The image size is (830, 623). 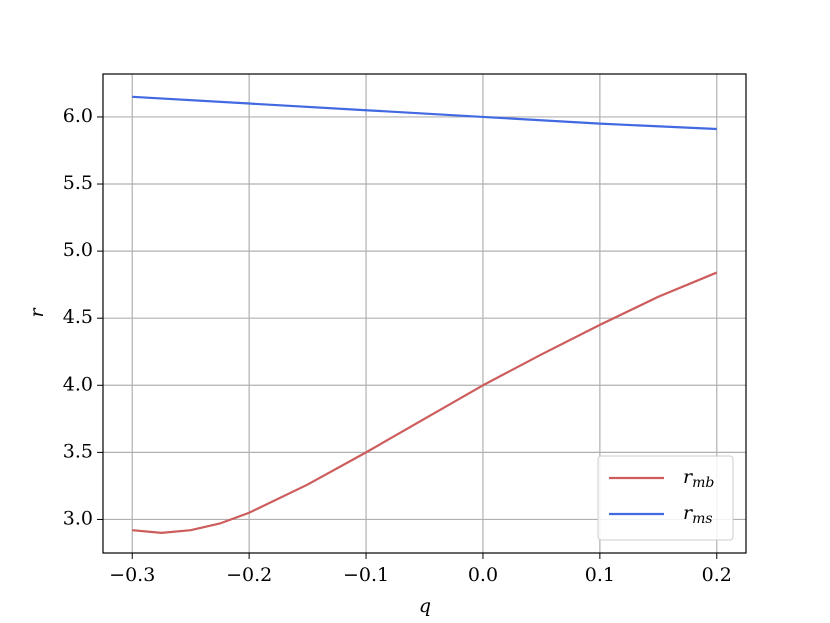 I want to click on x-tick-label: −0.1, so click(x=366, y=575).